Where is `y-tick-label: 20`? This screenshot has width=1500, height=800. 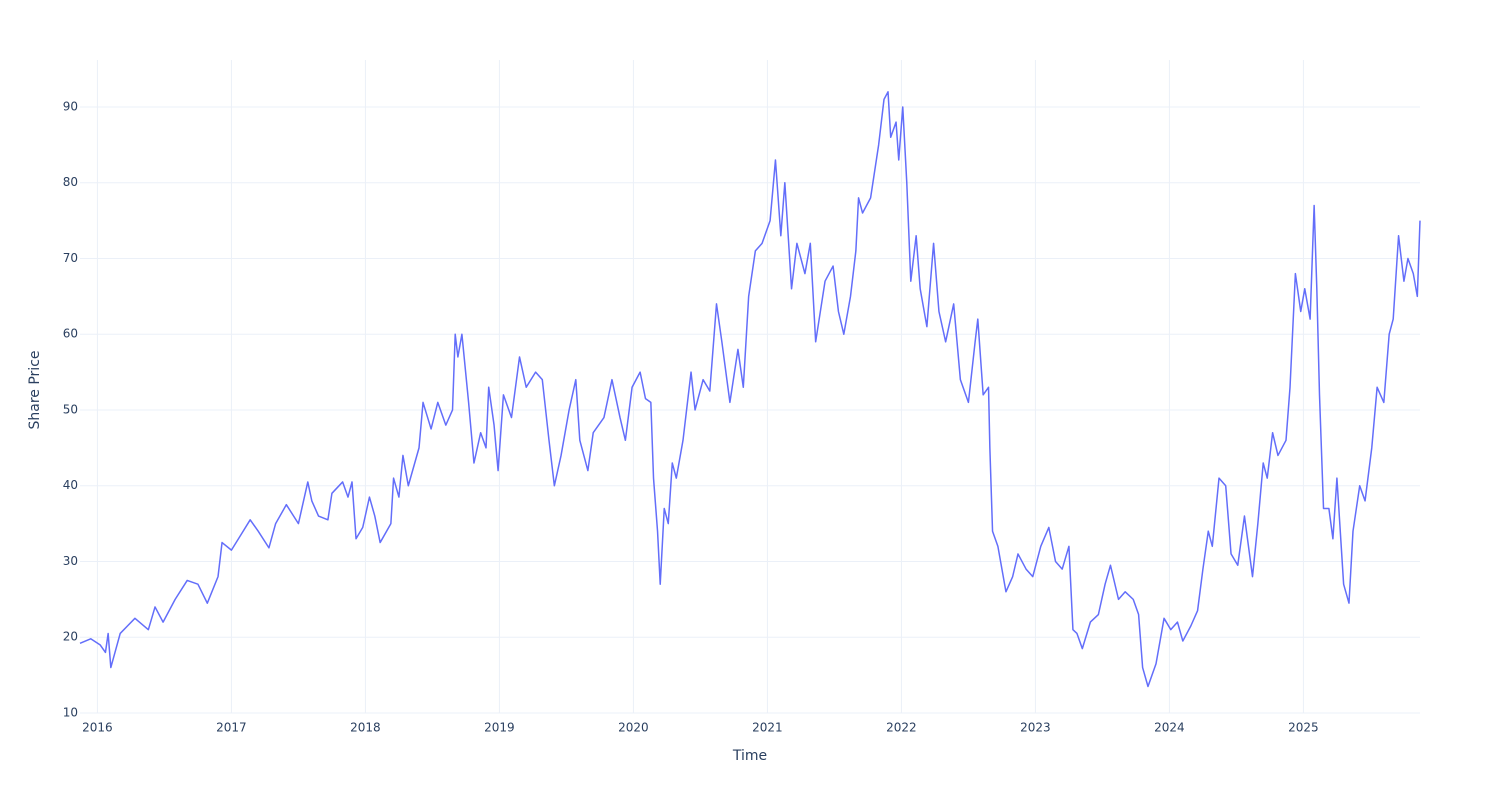
y-tick-label: 20 is located at coordinates (70, 637).